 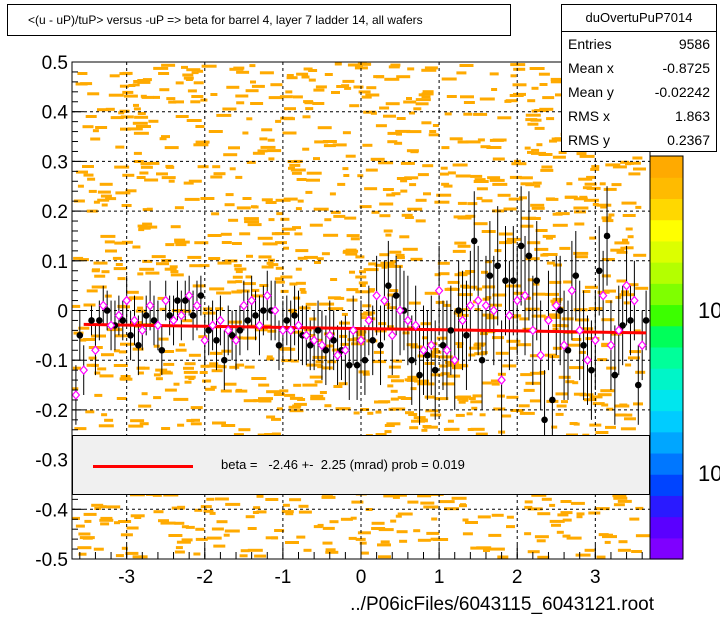 What do you see at coordinates (126, 577) in the screenshot?
I see `x-tick-label: -3` at bounding box center [126, 577].